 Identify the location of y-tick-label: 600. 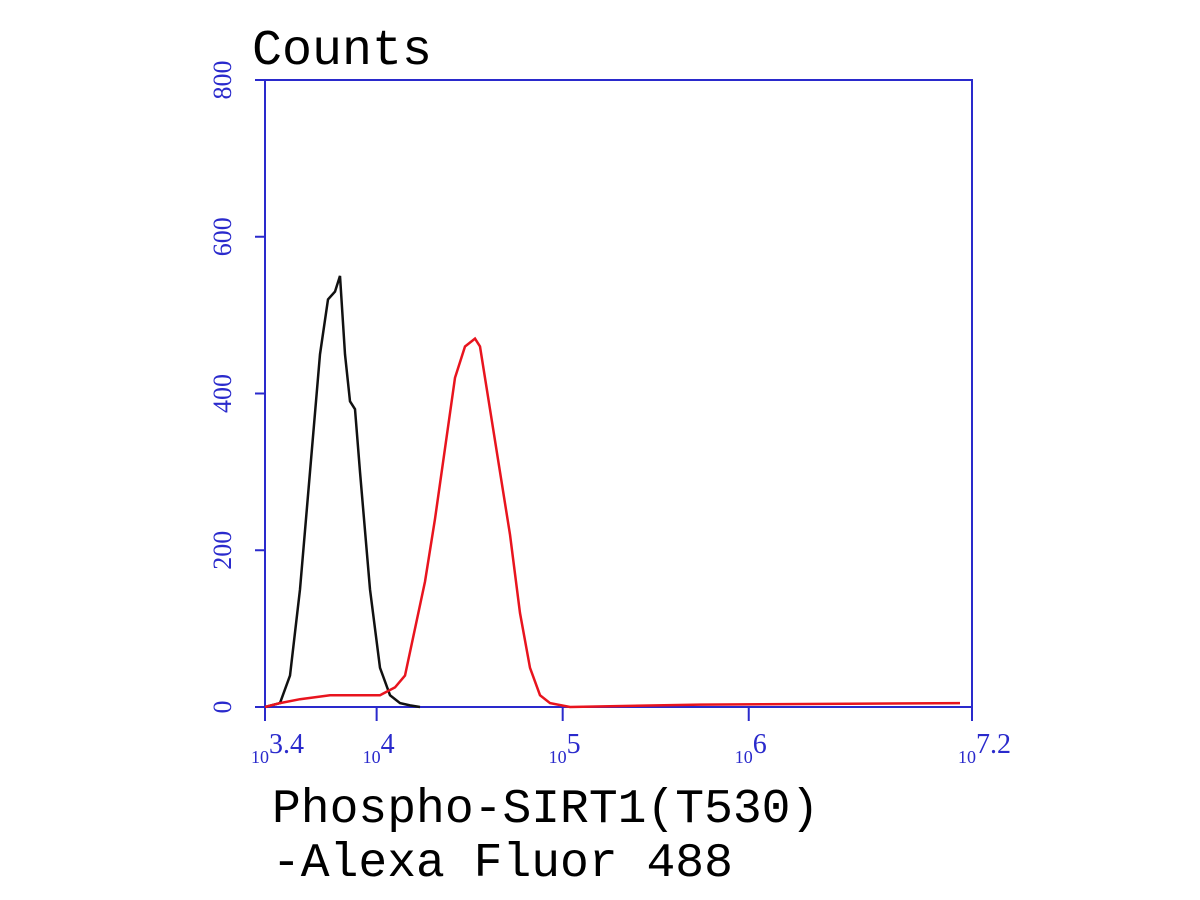
(222, 236).